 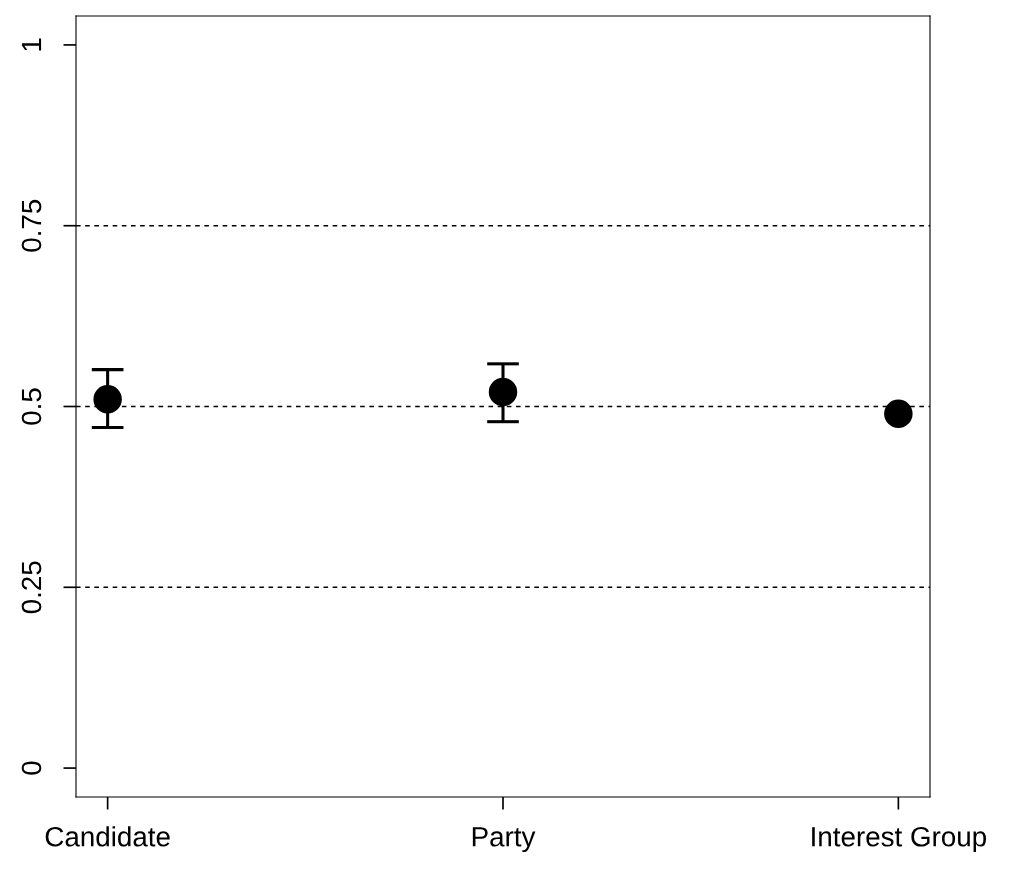 I want to click on y-tick-label: 0.25, so click(x=31, y=587).